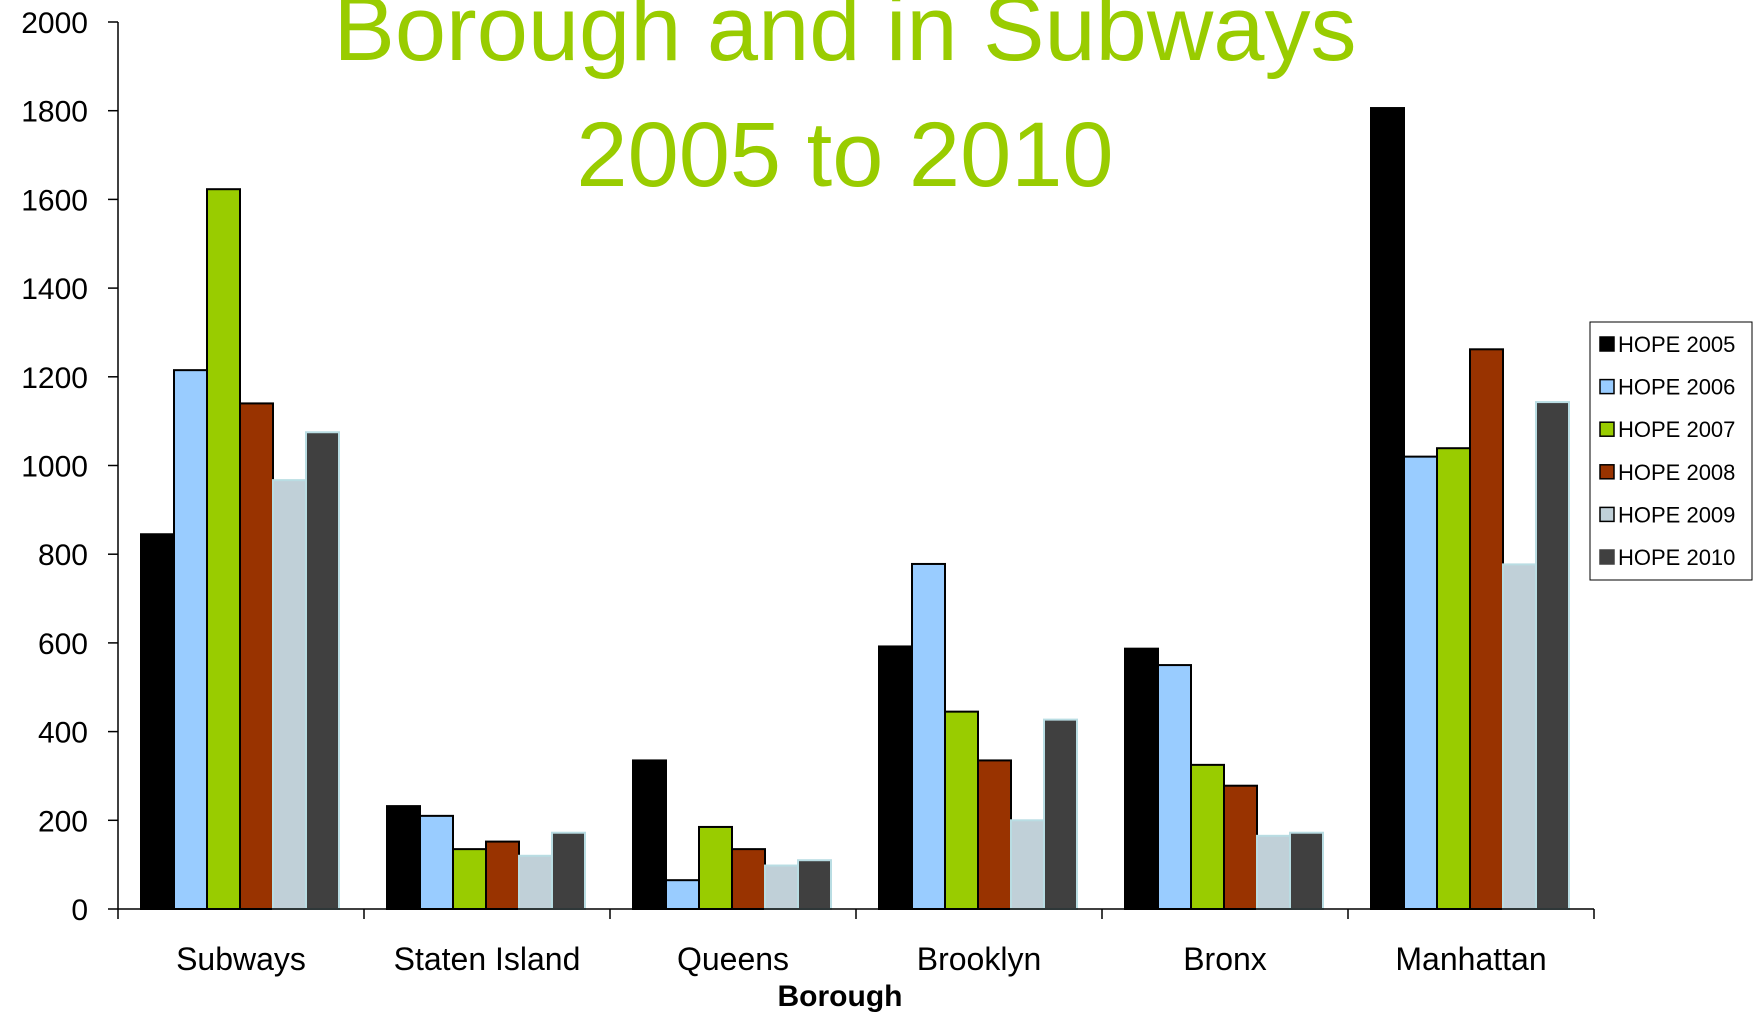 The height and width of the screenshot is (1013, 1760). I want to click on legend-label: HOPE 2007, so click(1676, 429).